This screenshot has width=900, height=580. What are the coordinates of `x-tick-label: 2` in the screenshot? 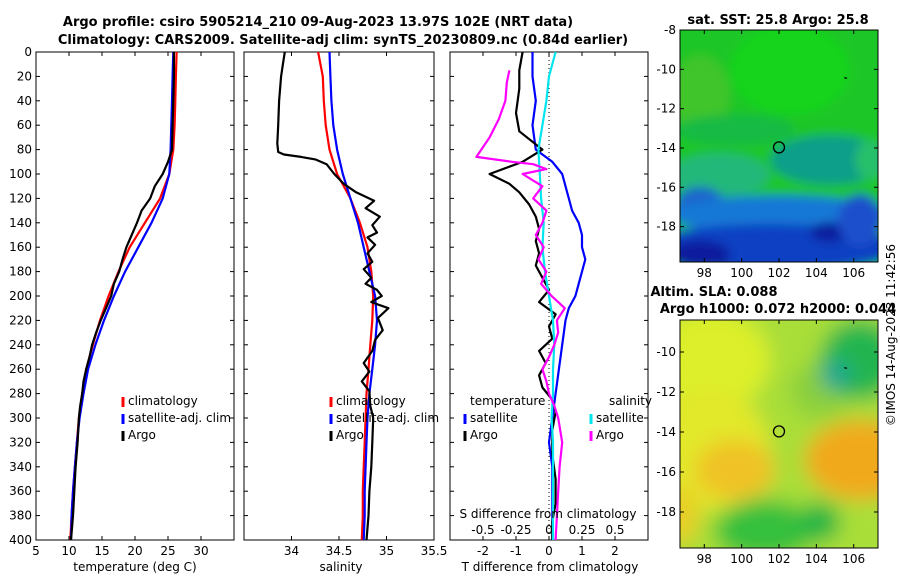 It's located at (615, 551).